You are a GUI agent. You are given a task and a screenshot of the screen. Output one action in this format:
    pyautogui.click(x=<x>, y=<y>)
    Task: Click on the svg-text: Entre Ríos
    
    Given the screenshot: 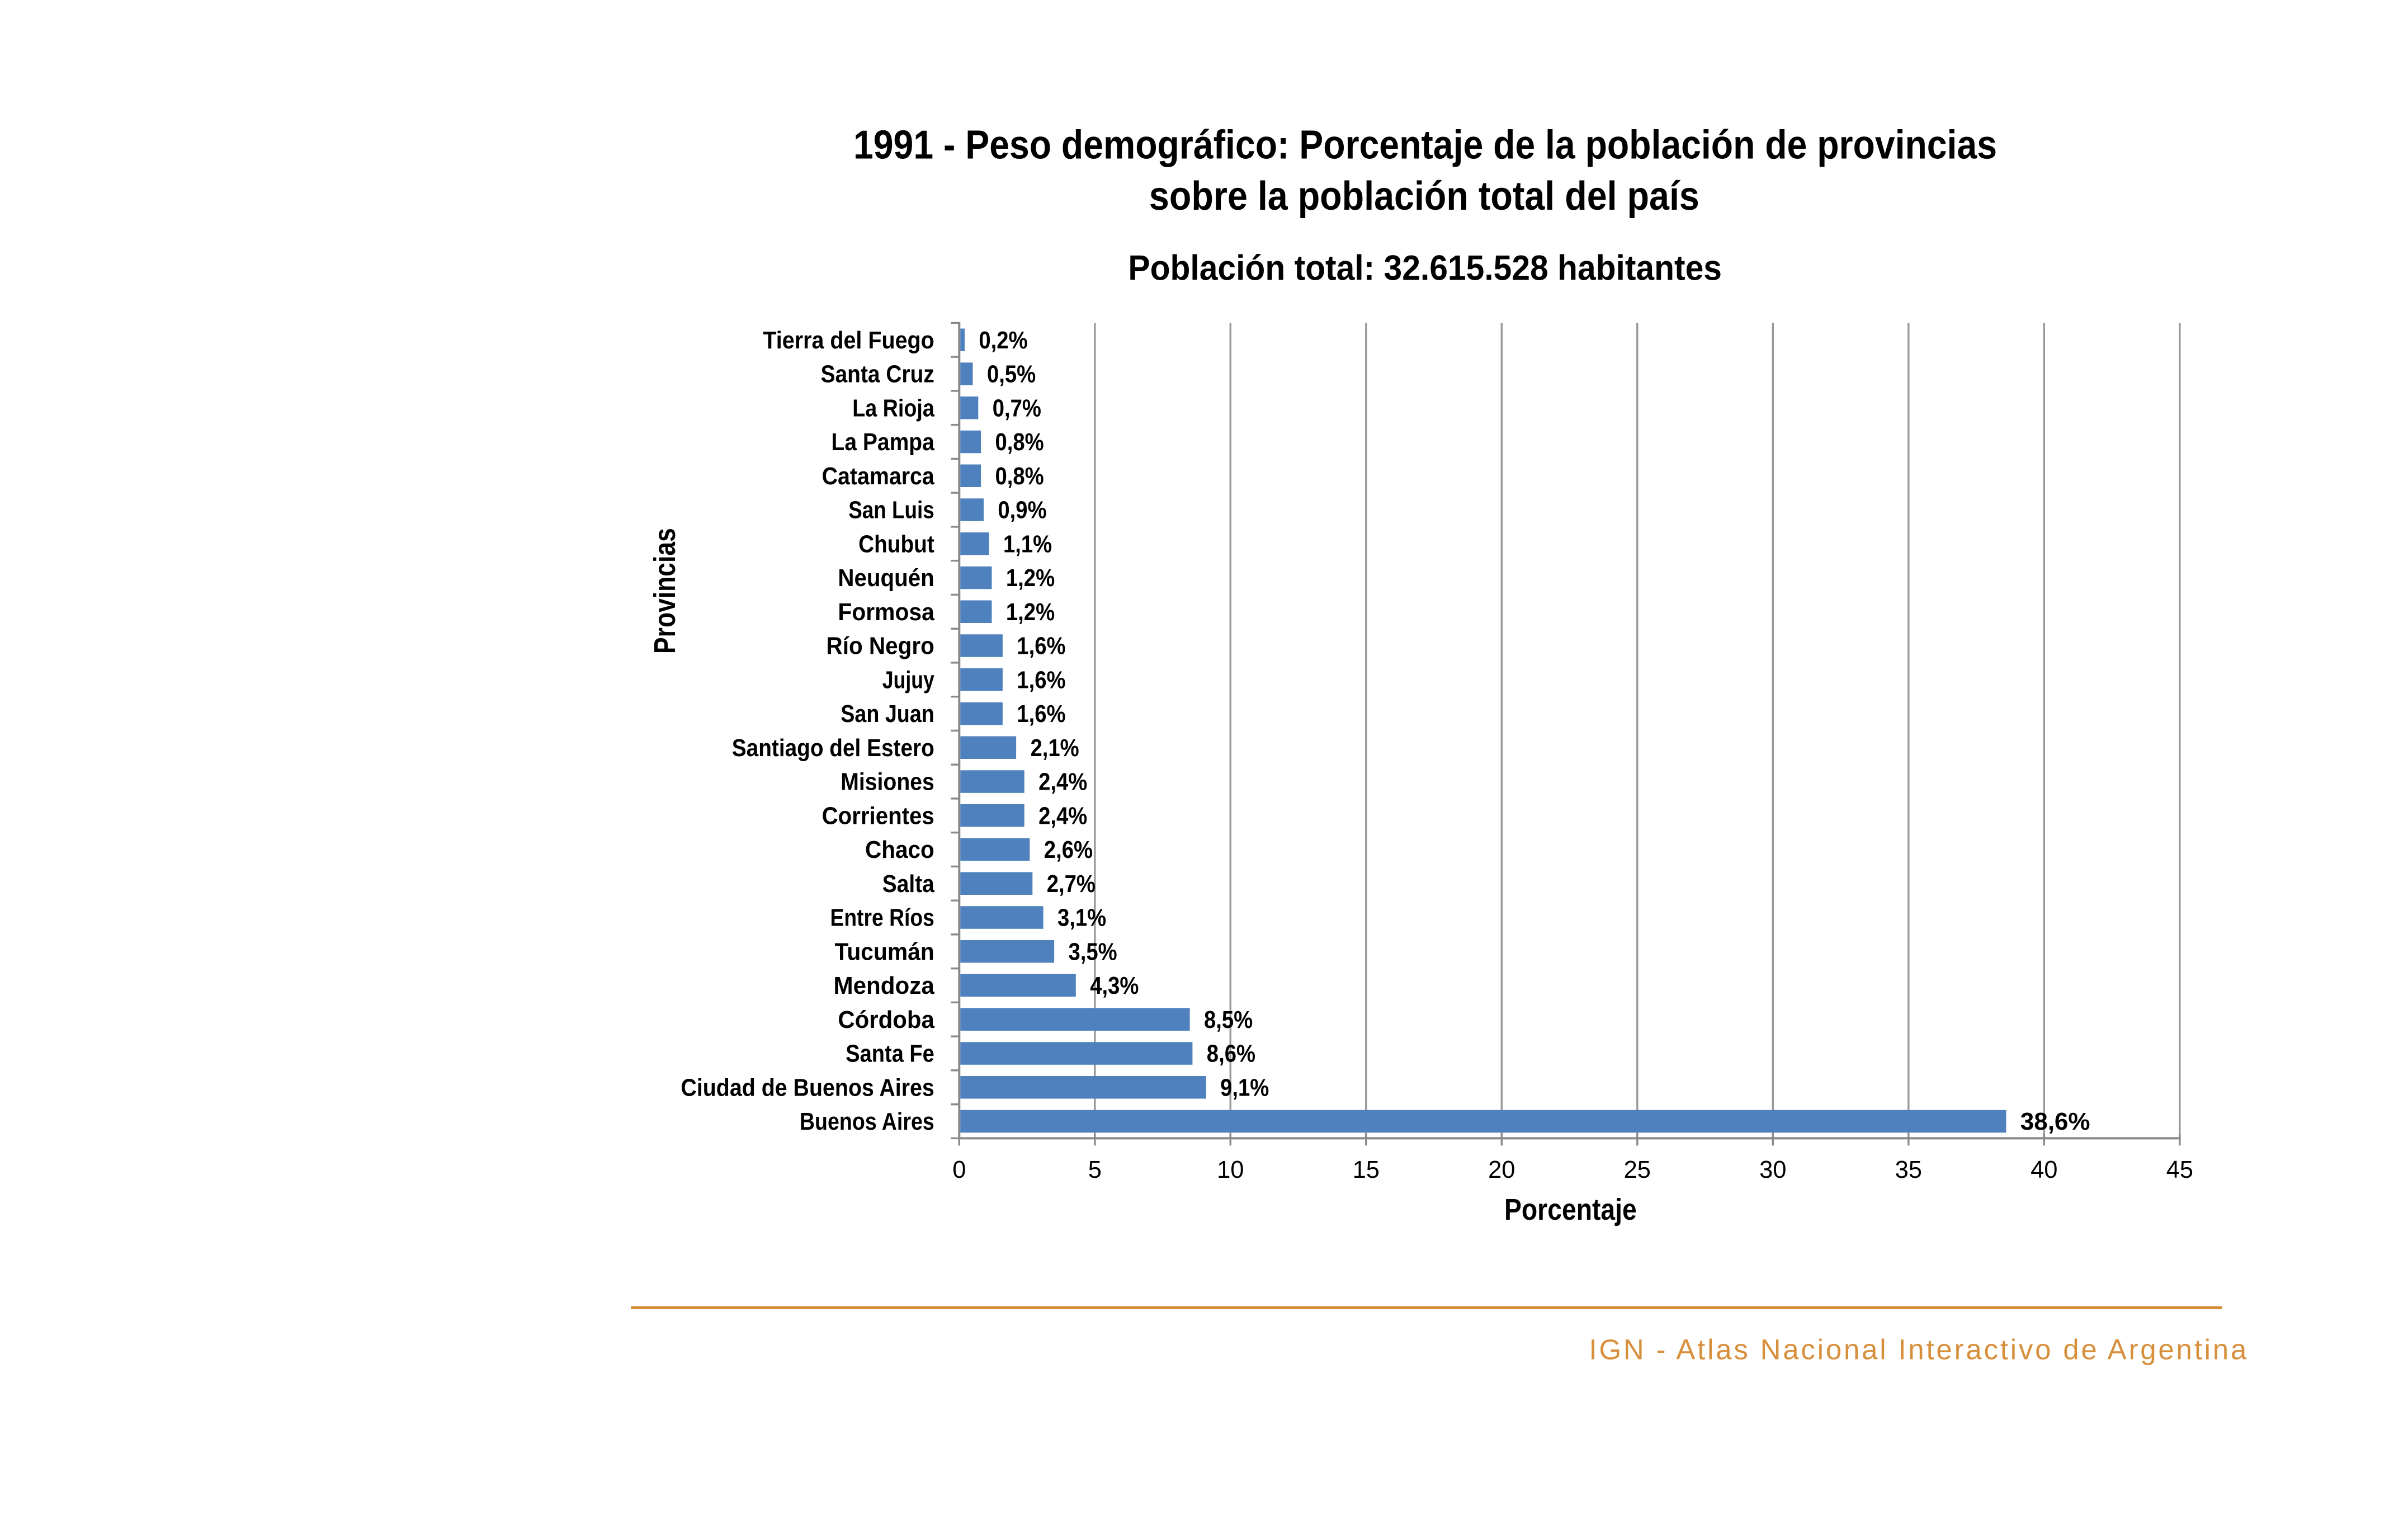 What is the action you would take?
    pyautogui.click(x=882, y=918)
    